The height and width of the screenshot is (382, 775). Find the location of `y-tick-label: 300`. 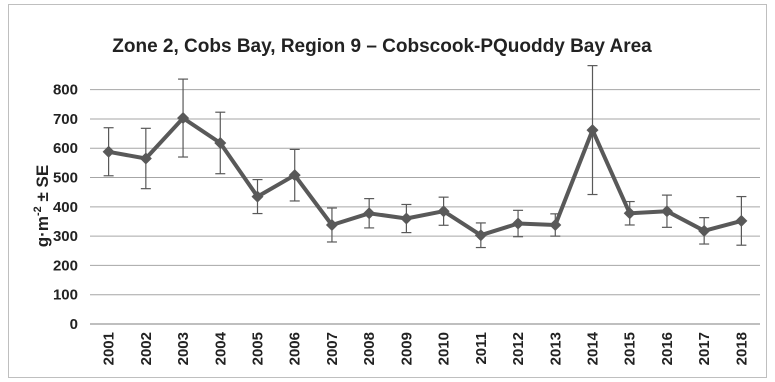

y-tick-label: 300 is located at coordinates (65, 236).